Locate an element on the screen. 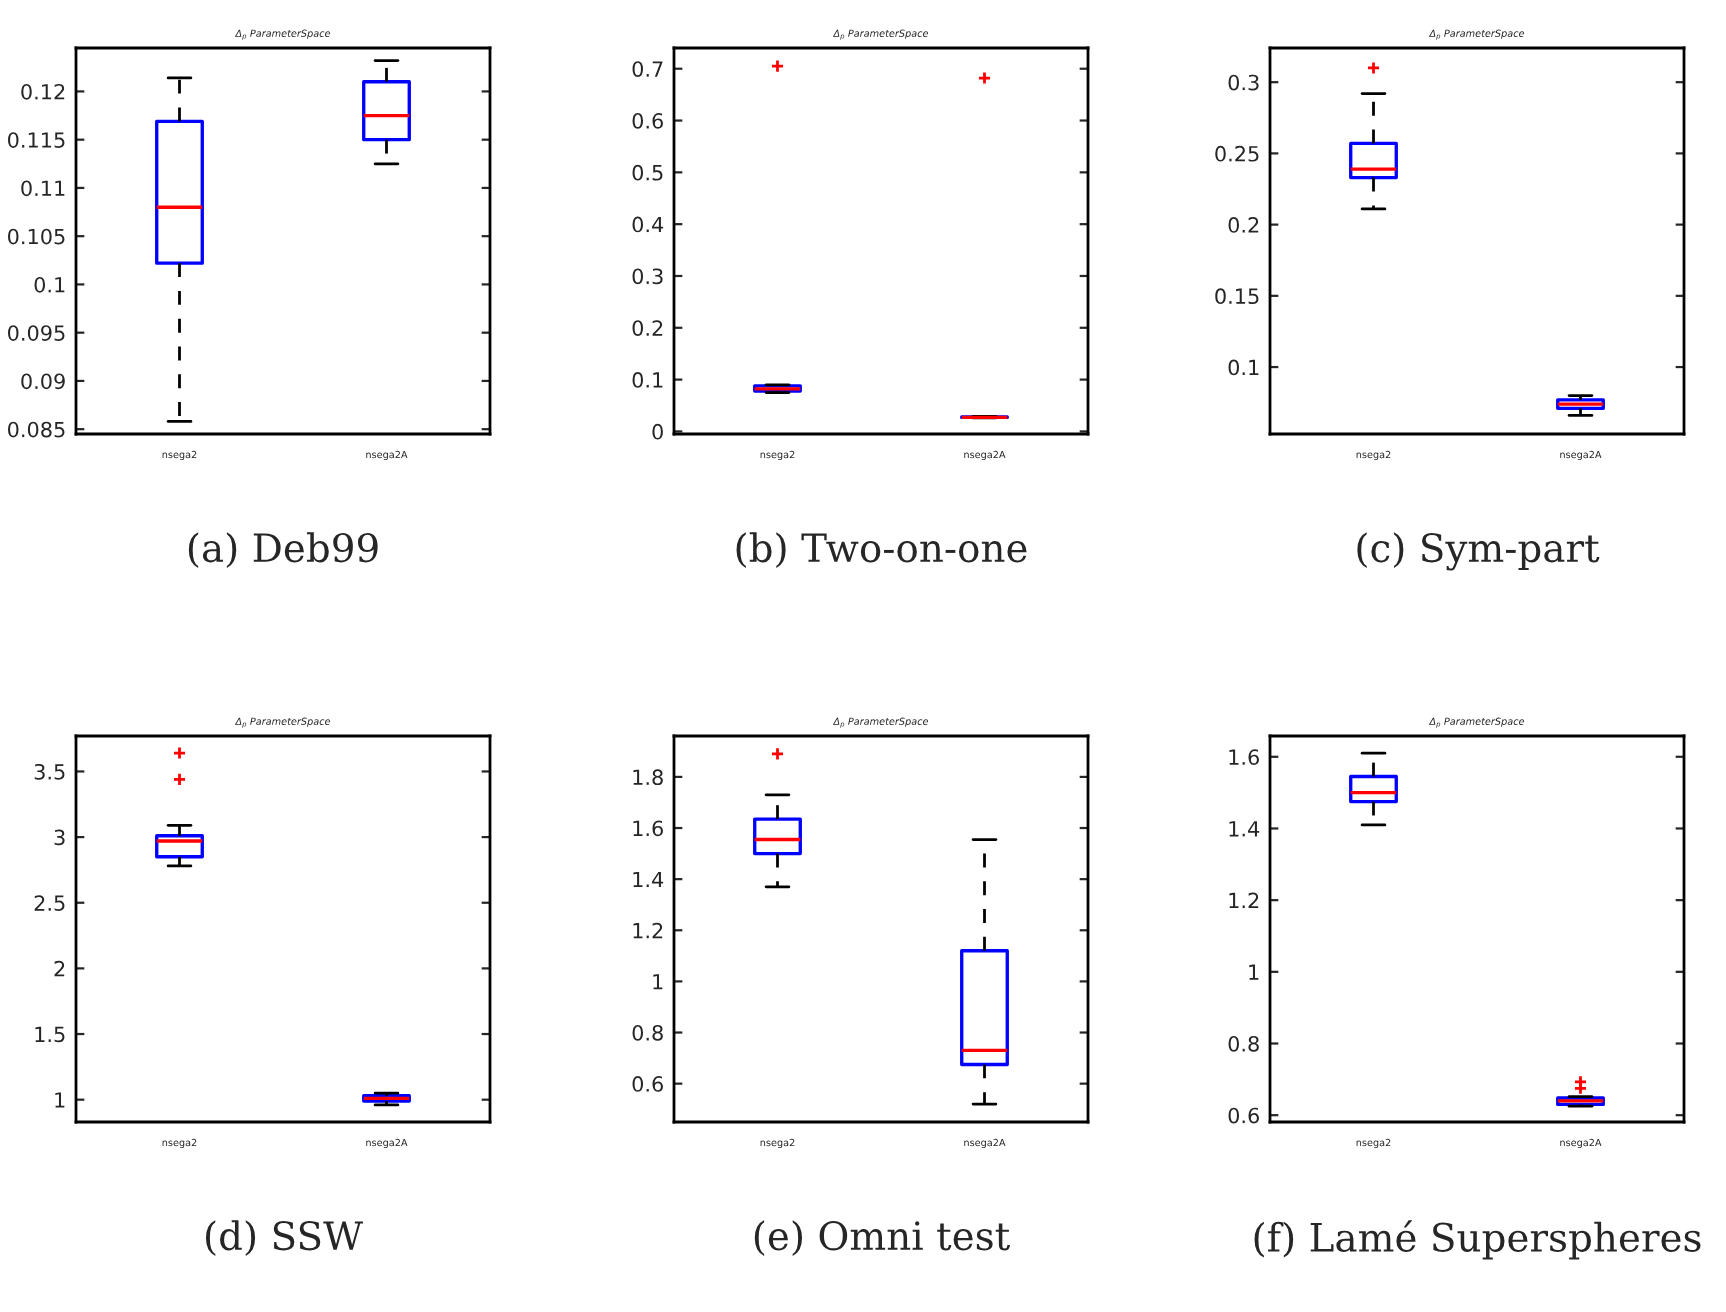 Image resolution: width=1726 pixels, height=1312 pixels. y-tick-label: 0.7 is located at coordinates (647, 69).